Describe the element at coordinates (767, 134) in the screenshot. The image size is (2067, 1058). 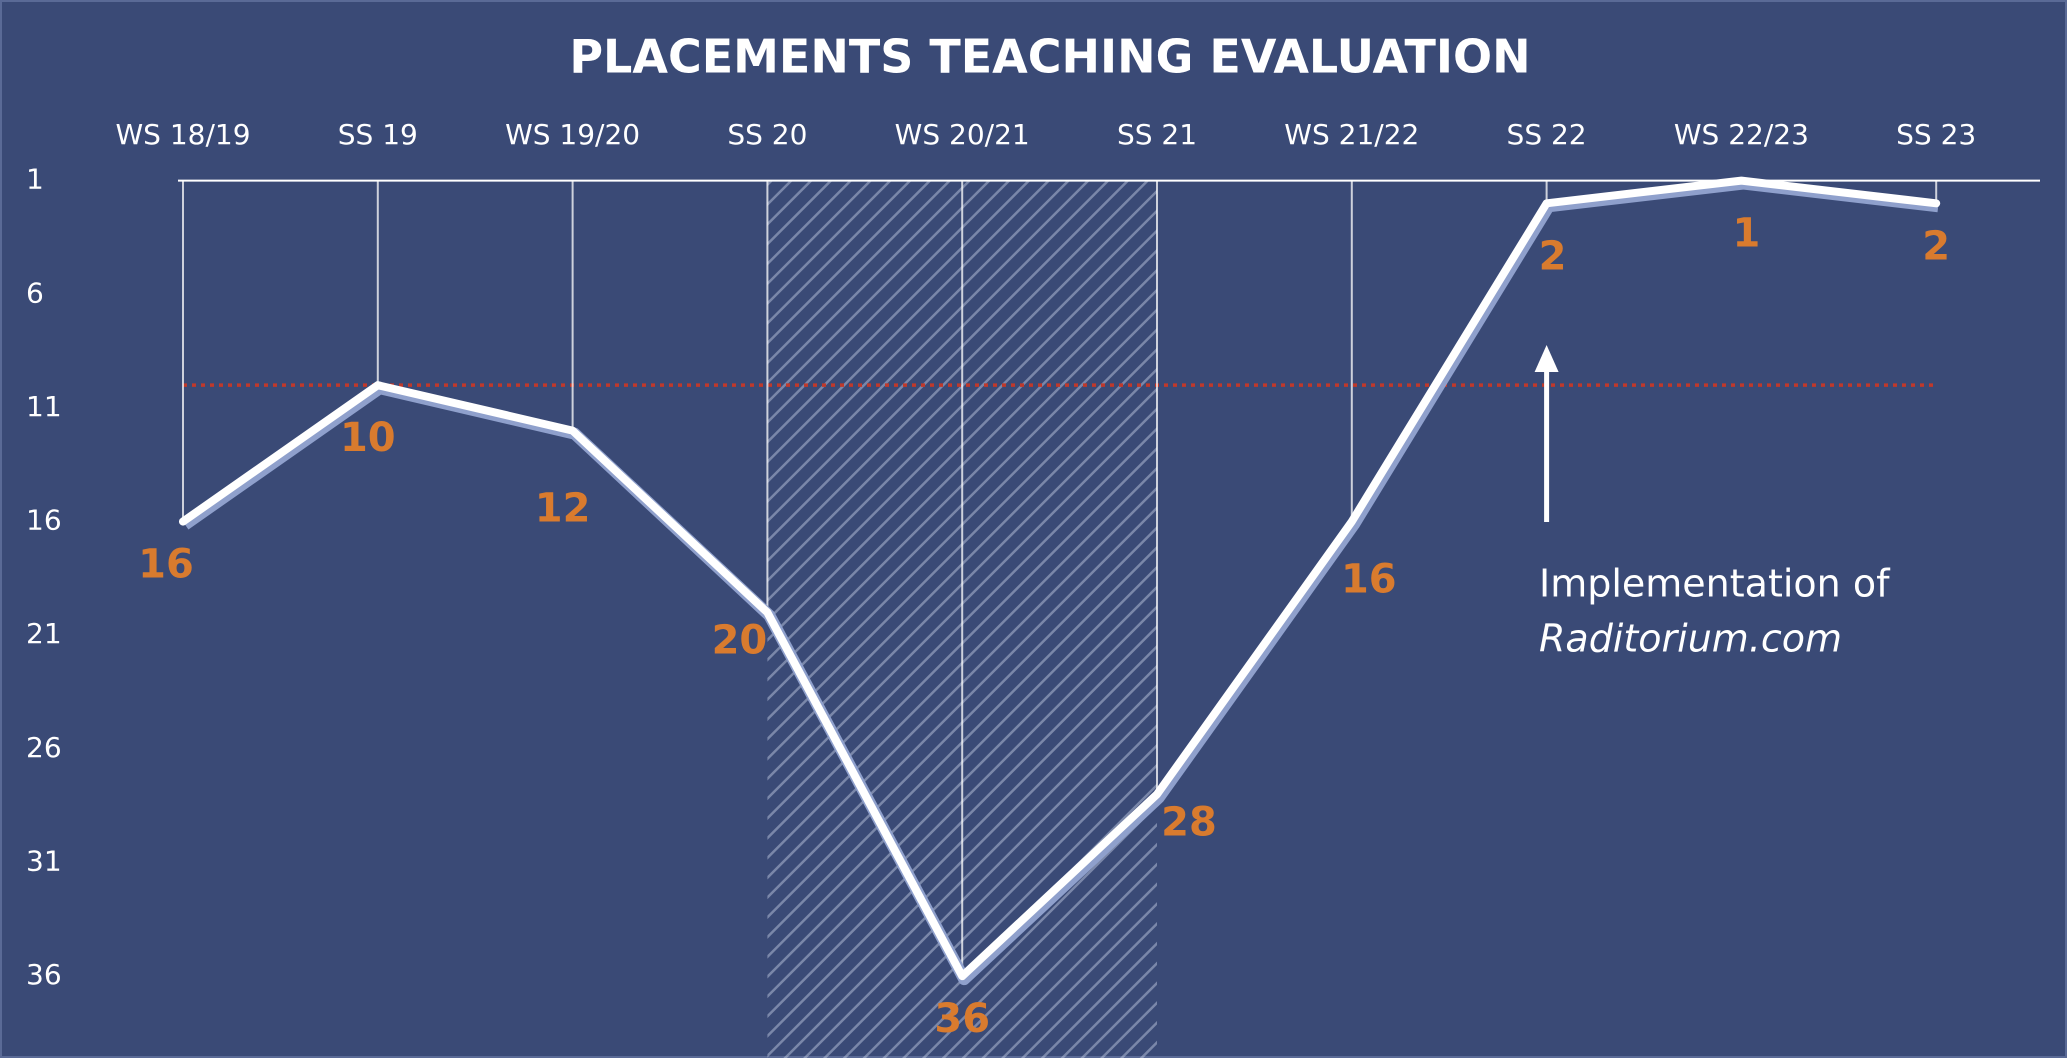
I see `x-tick-label: SS 20` at that location.